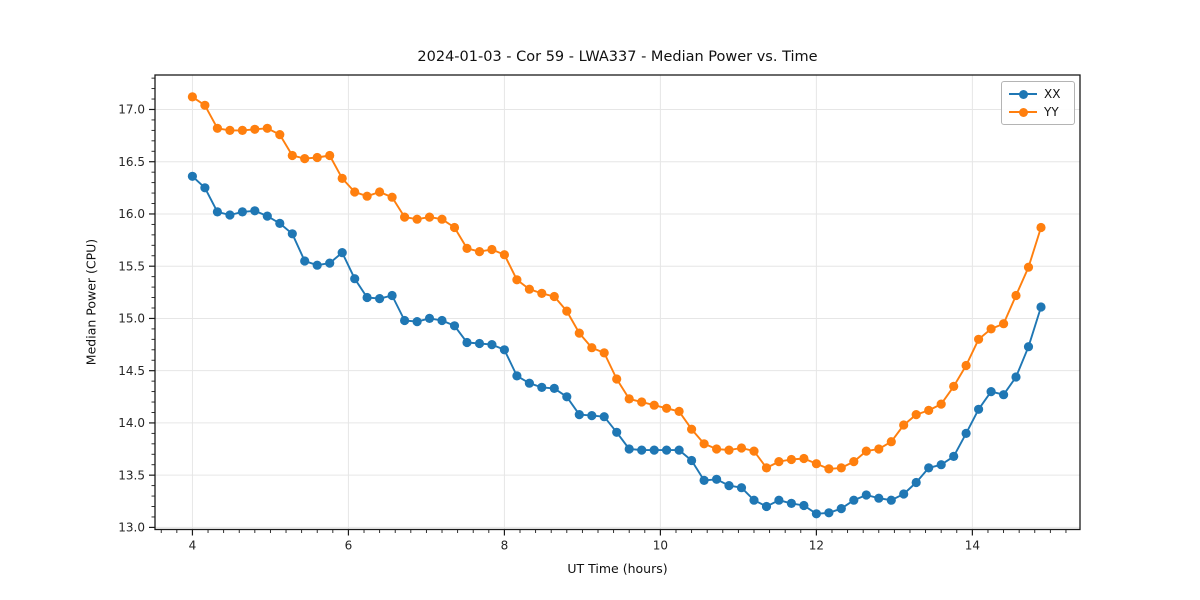 The image size is (1200, 600). I want to click on y-tick-label: 13.5, so click(131, 475).